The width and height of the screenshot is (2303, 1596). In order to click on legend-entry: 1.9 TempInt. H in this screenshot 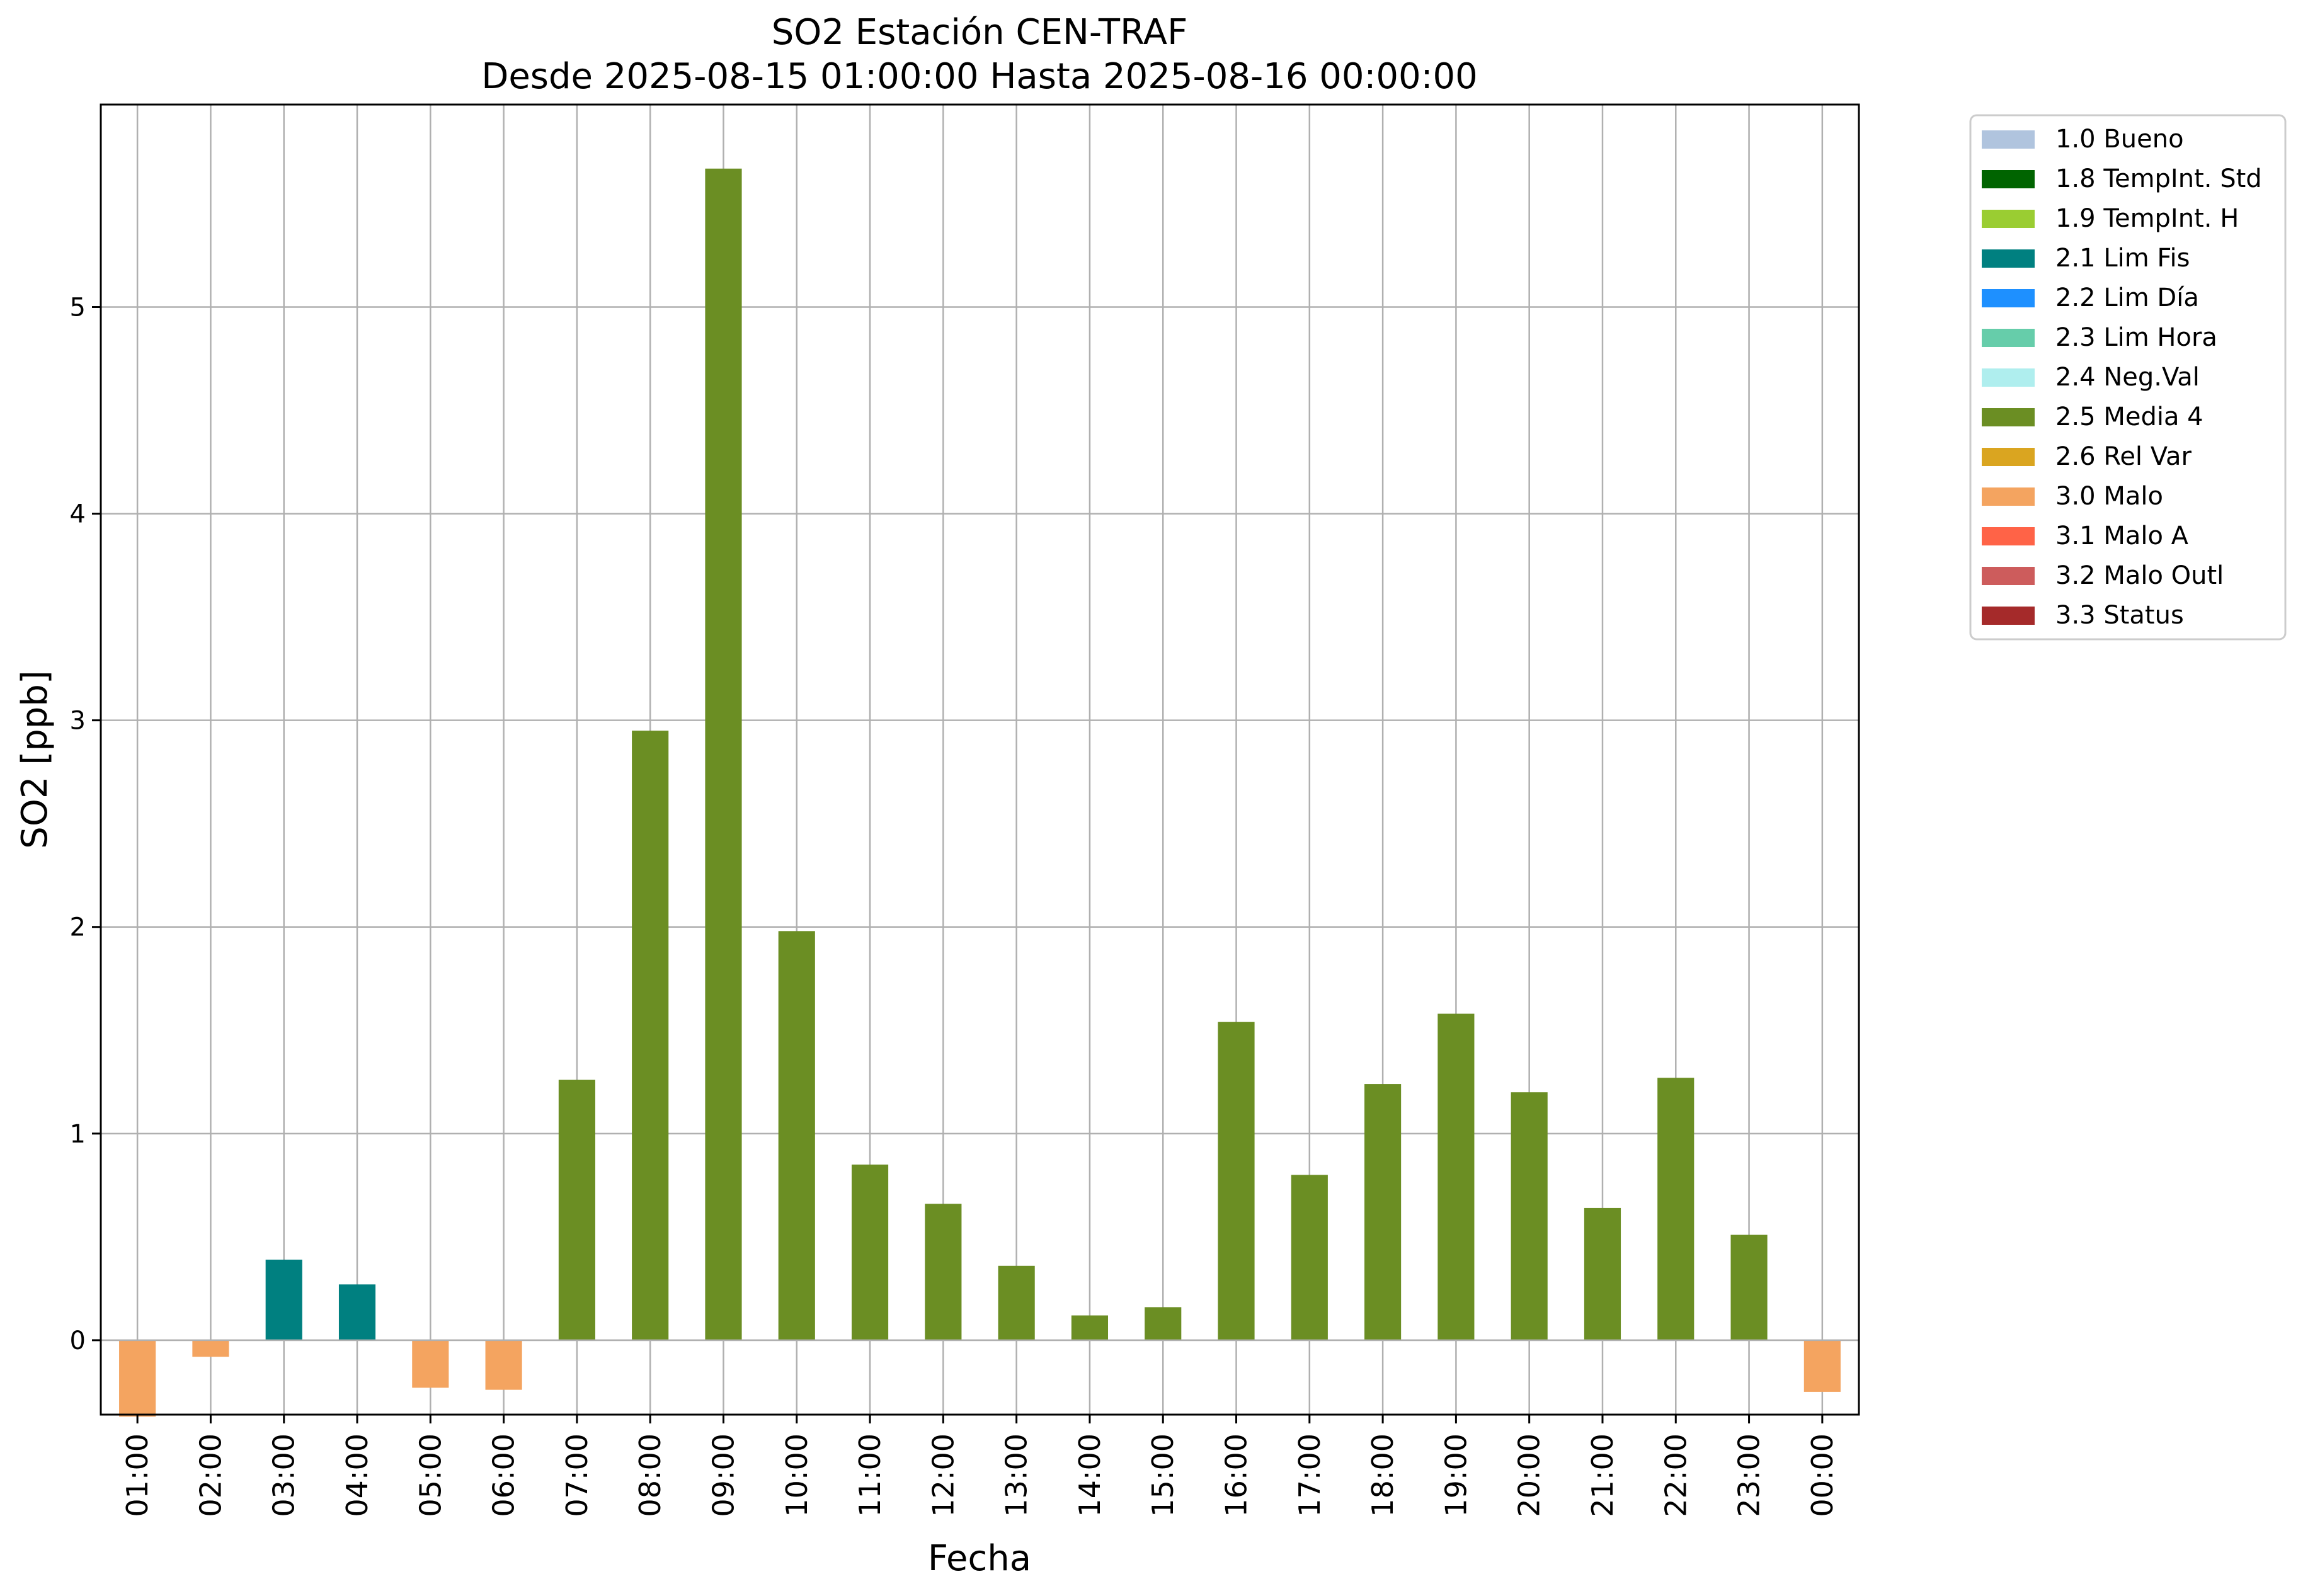, I will do `click(2110, 218)`.